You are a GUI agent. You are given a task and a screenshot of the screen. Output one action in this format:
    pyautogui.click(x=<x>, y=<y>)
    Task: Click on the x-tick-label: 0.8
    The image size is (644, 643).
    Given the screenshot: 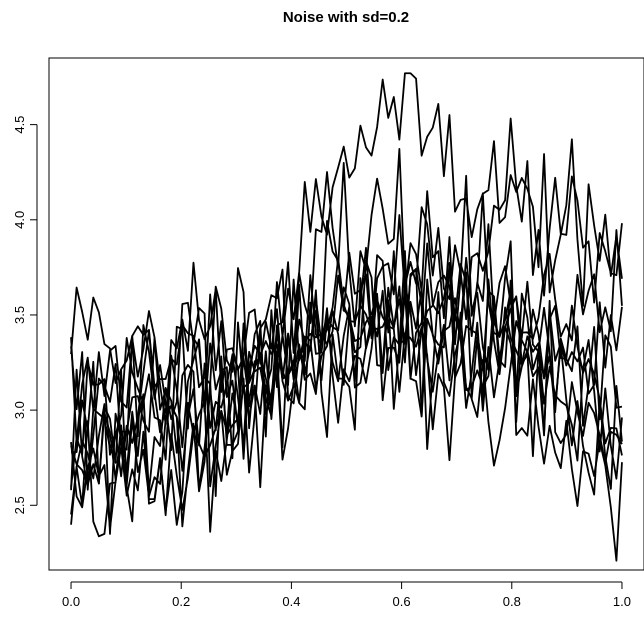 What is the action you would take?
    pyautogui.click(x=512, y=601)
    